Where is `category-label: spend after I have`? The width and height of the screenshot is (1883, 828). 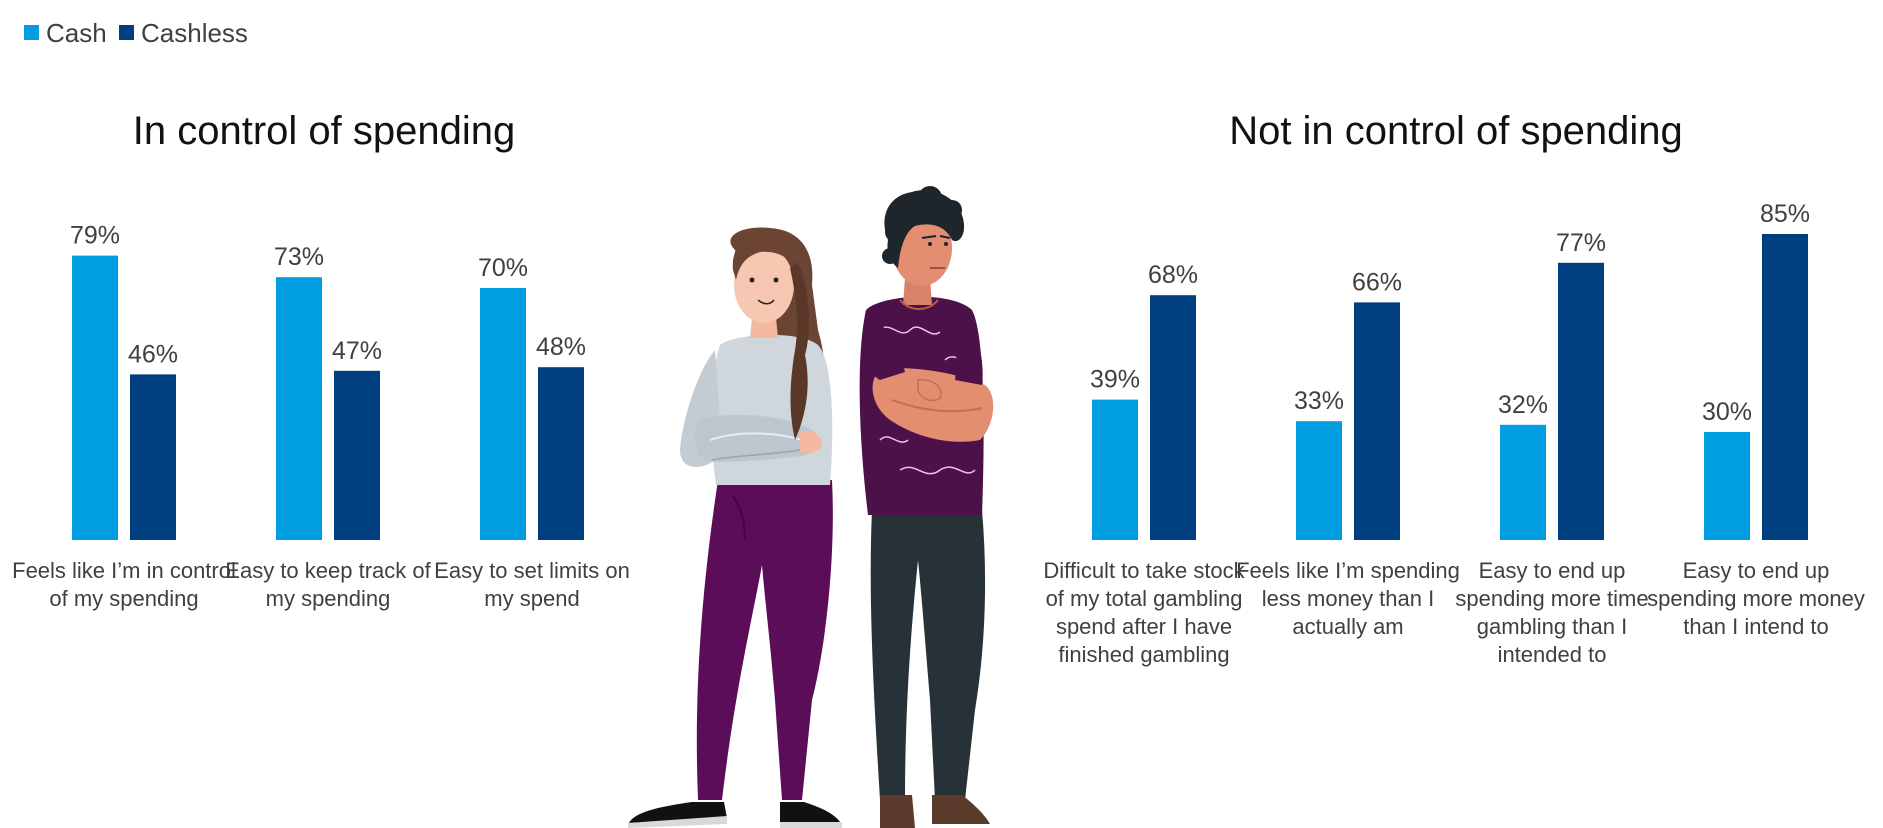 category-label: spend after I have is located at coordinates (1144, 626).